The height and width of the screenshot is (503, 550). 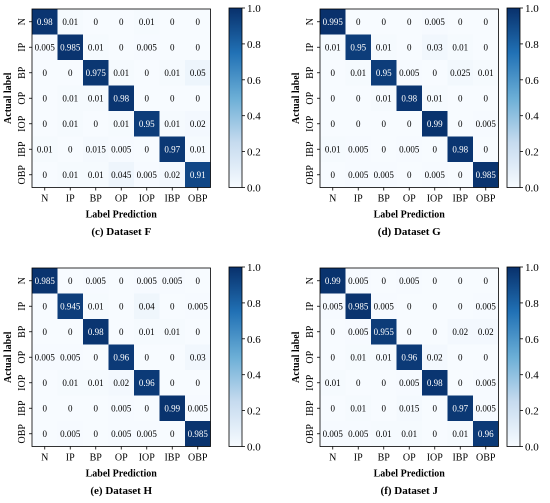 I want to click on y-axis-title: Actual label, so click(x=8, y=357).